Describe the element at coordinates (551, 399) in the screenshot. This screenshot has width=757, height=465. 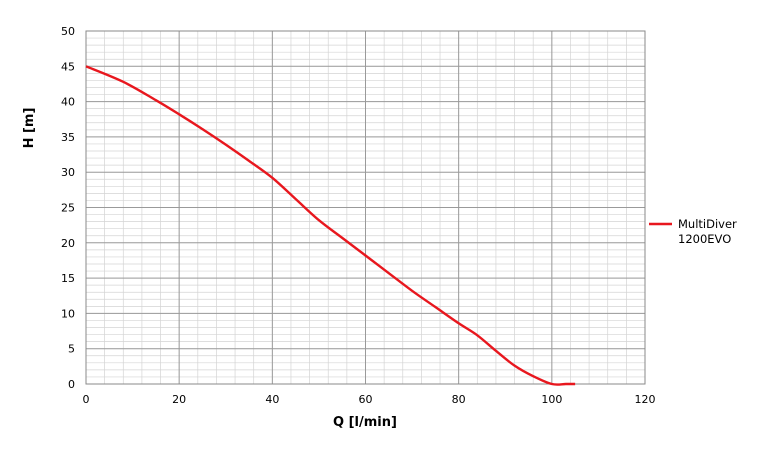
I see `x-tick-label: 100` at that location.